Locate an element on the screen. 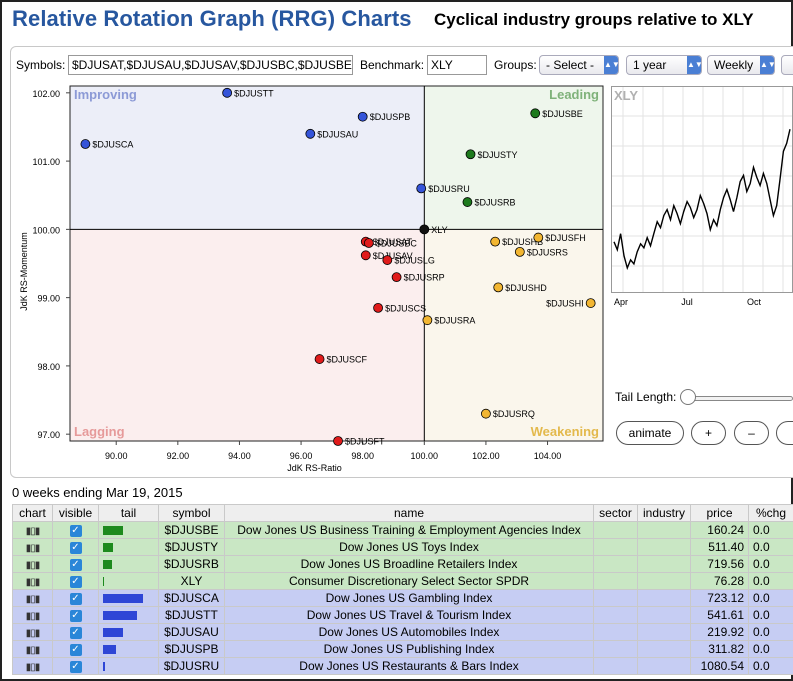 This screenshot has height=681, width=793. groups-select: - Select - ▲▼ is located at coordinates (579, 65).